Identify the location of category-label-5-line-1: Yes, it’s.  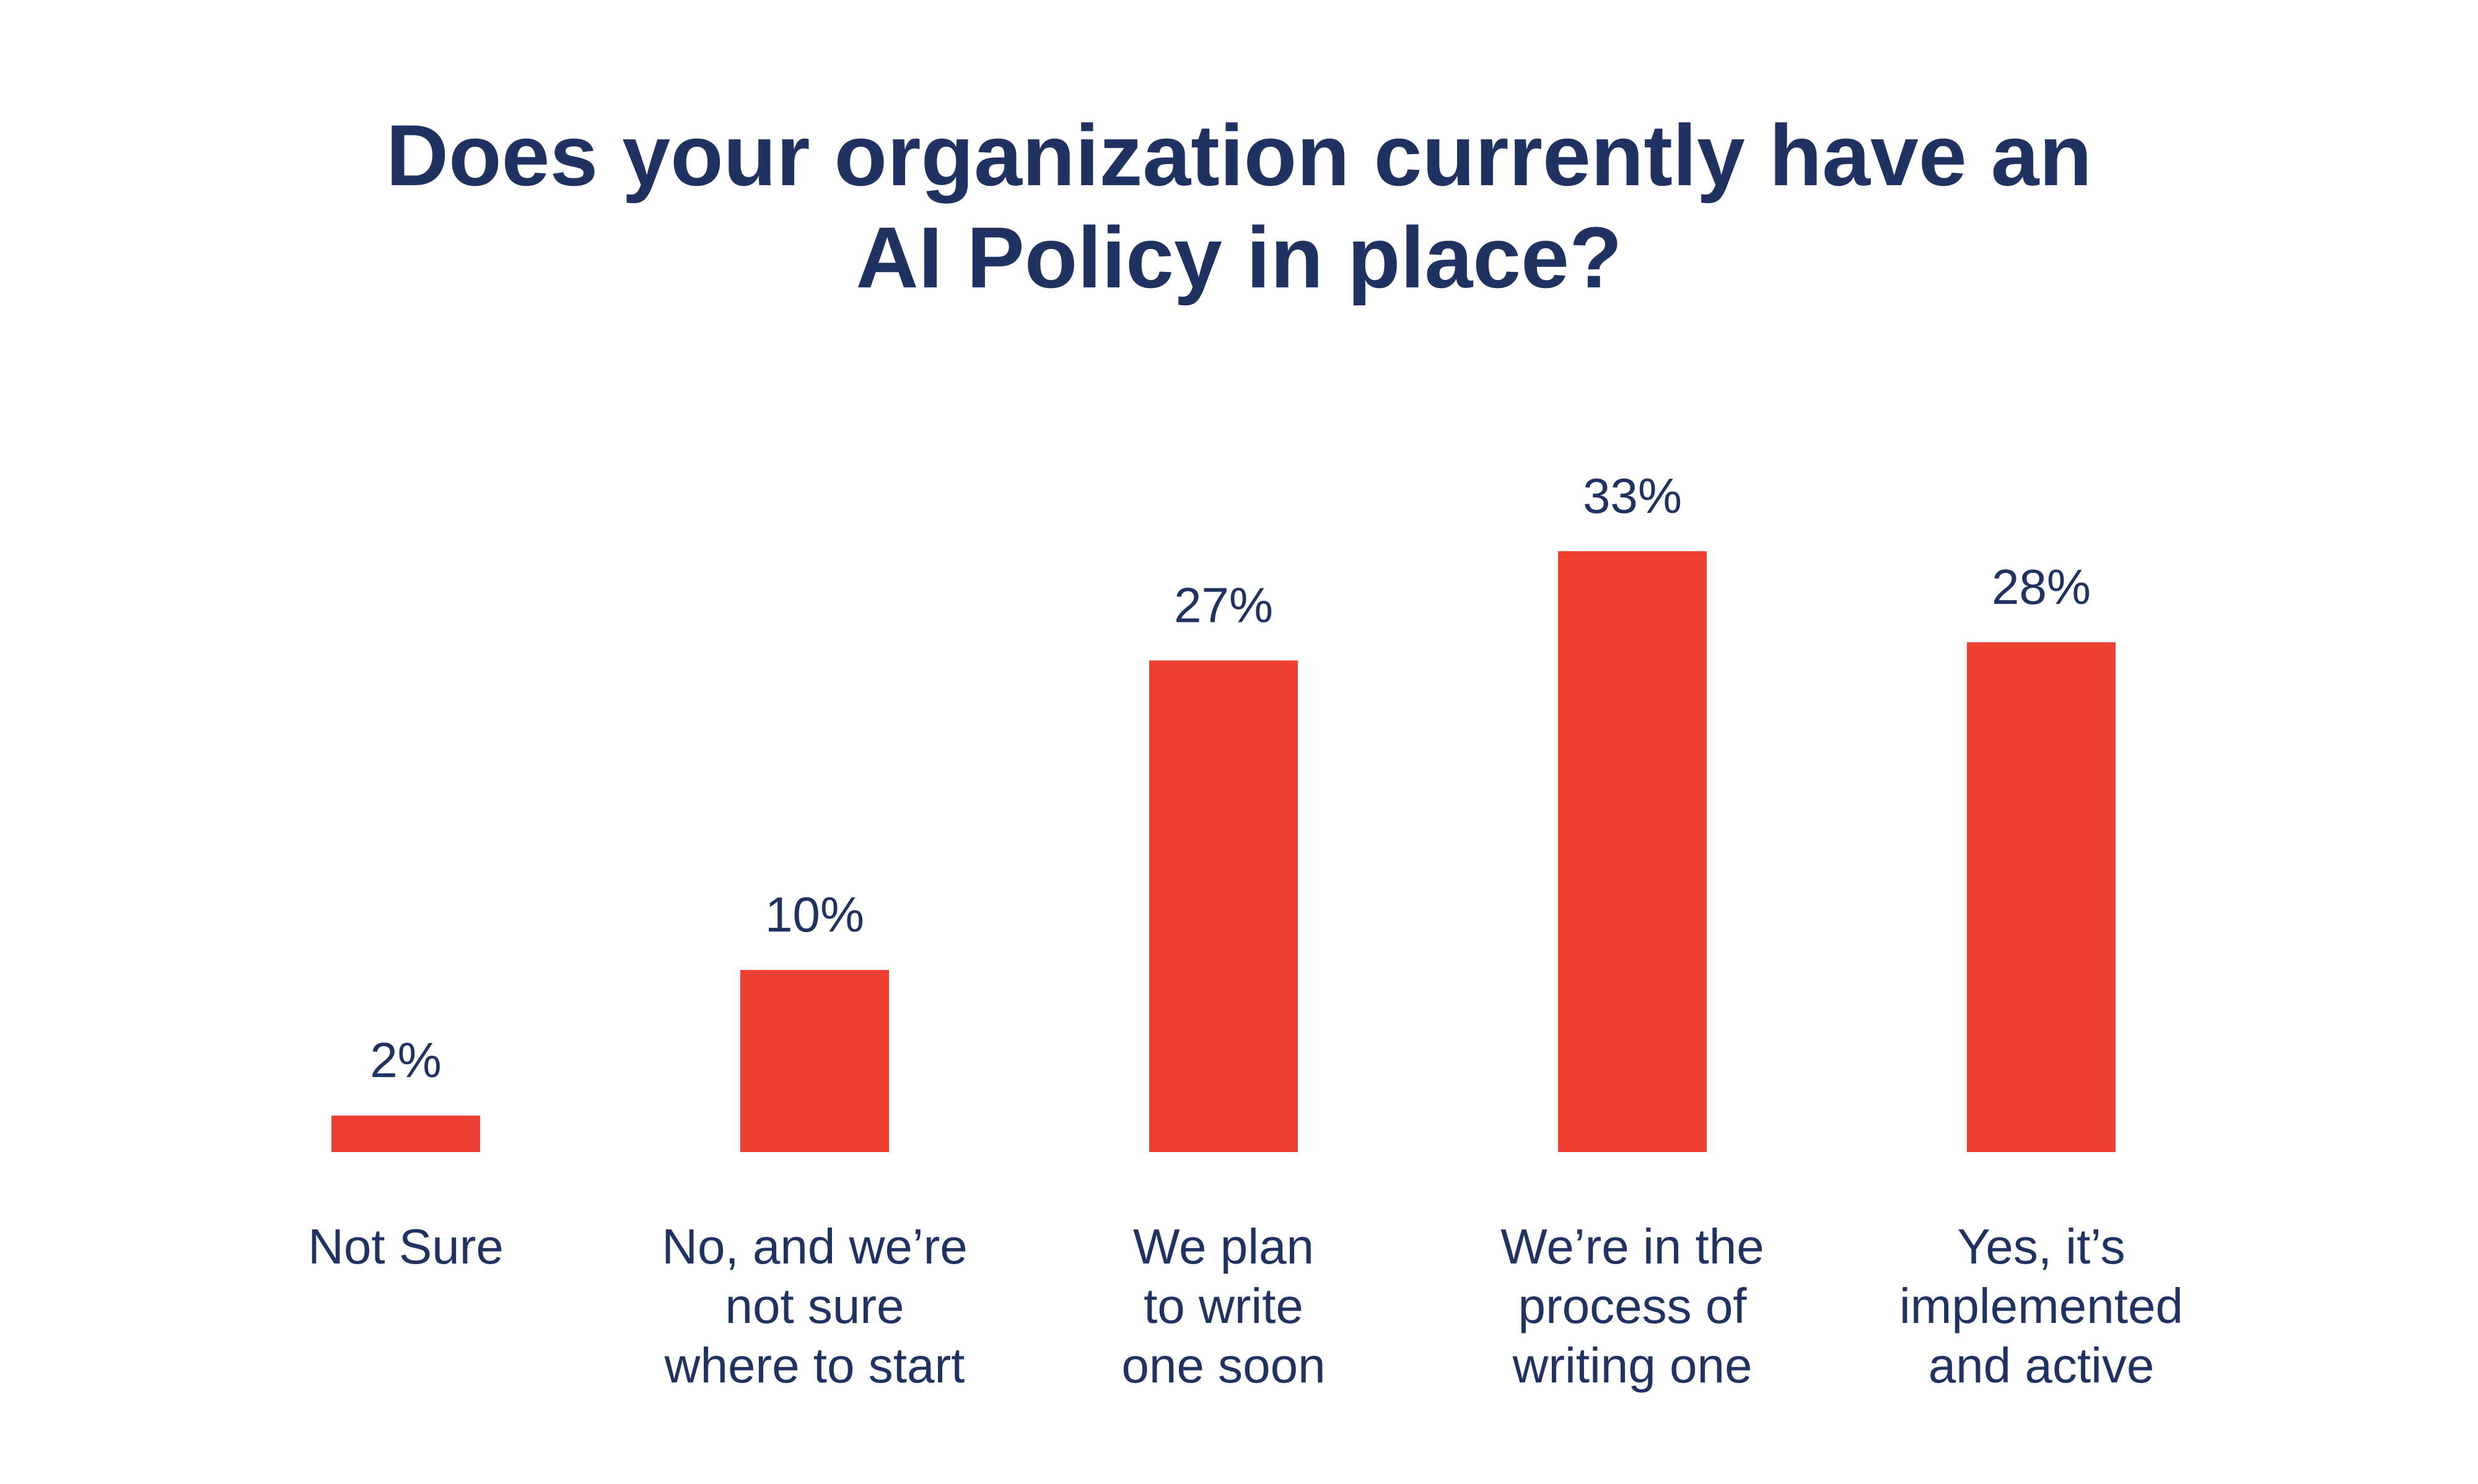
(2041, 1246).